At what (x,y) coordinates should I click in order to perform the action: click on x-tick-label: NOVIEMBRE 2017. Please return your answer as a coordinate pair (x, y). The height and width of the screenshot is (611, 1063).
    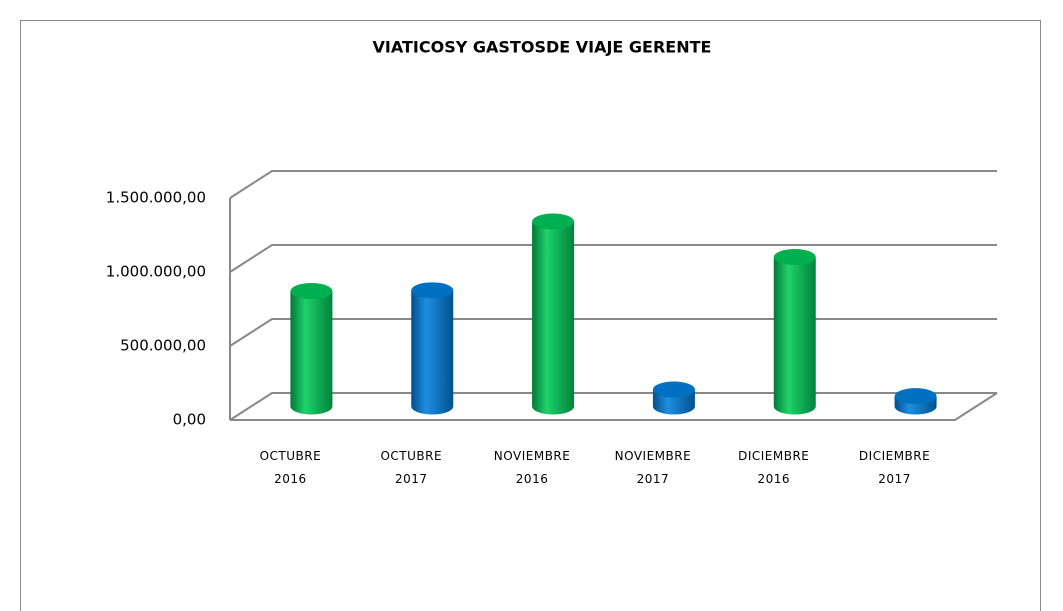
    Looking at the image, I should click on (653, 467).